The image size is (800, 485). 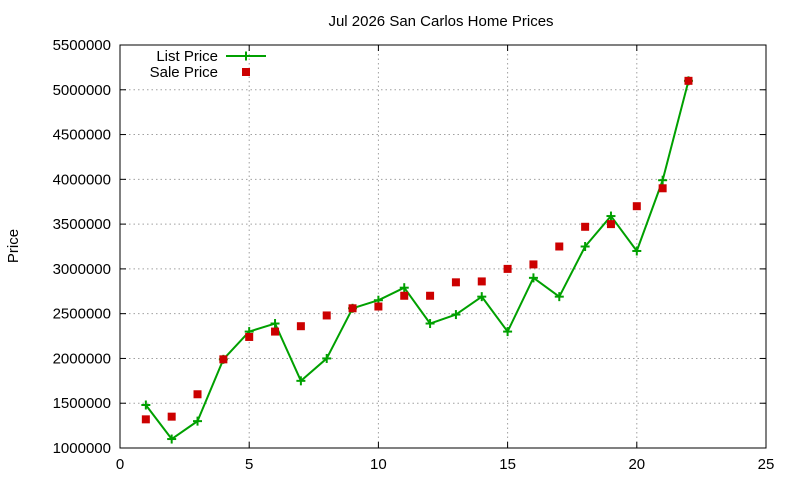 I want to click on y-tick-label: 5500000, so click(x=82, y=45).